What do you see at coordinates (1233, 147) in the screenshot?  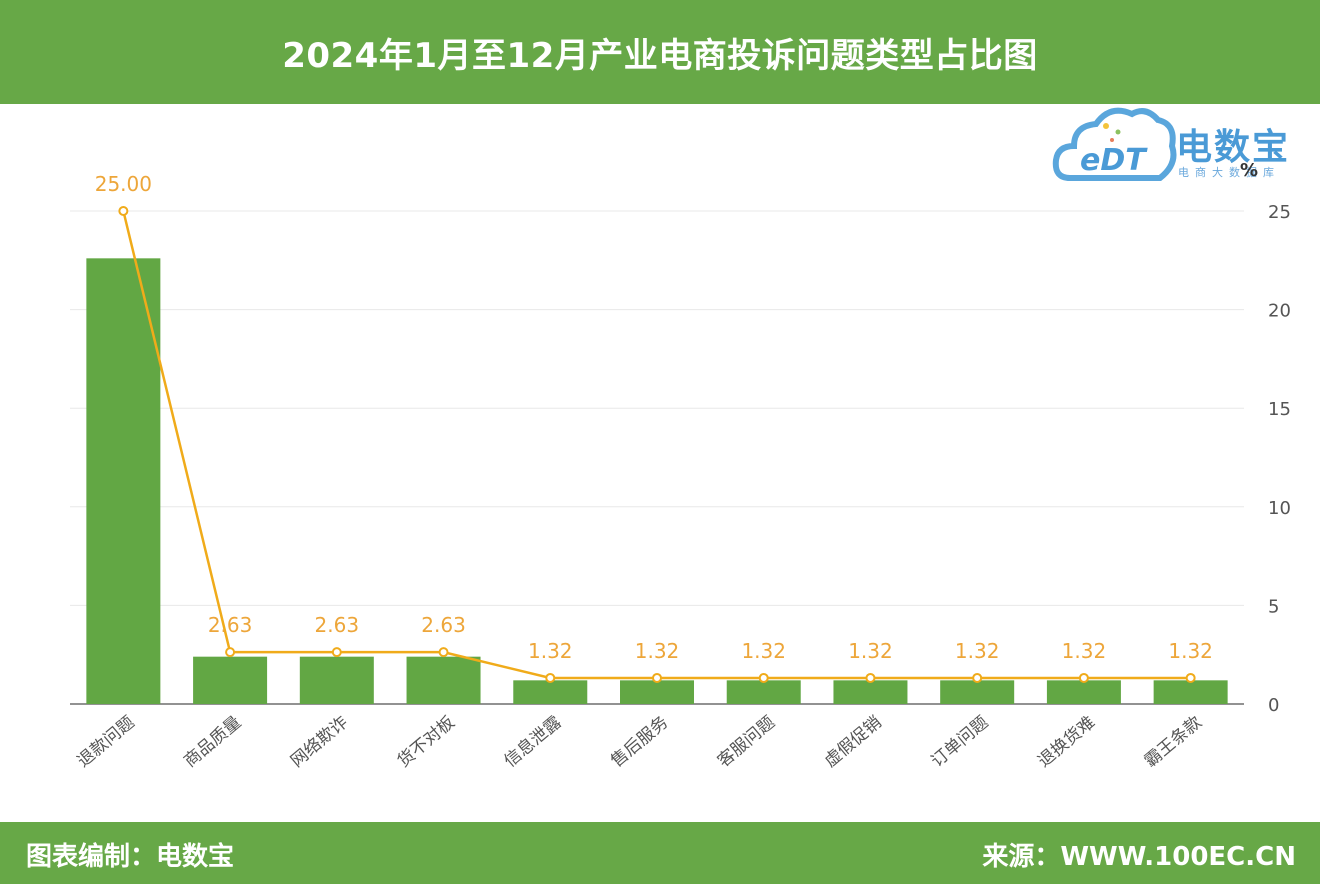 I see `brand-name: 电数宝` at bounding box center [1233, 147].